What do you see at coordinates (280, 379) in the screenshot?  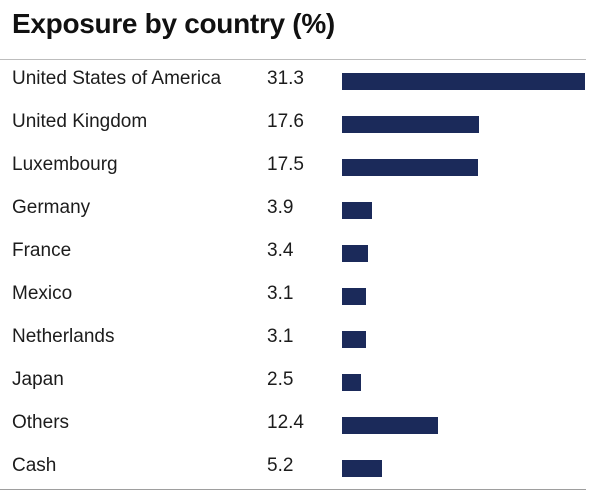 I see `value-label: 2.5` at bounding box center [280, 379].